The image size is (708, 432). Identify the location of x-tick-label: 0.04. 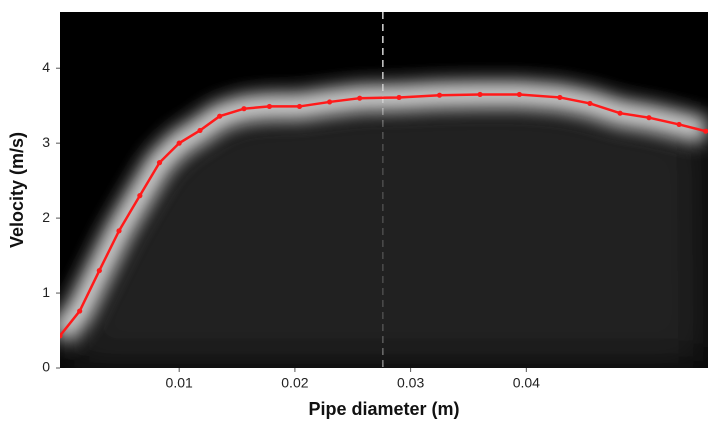
(526, 383).